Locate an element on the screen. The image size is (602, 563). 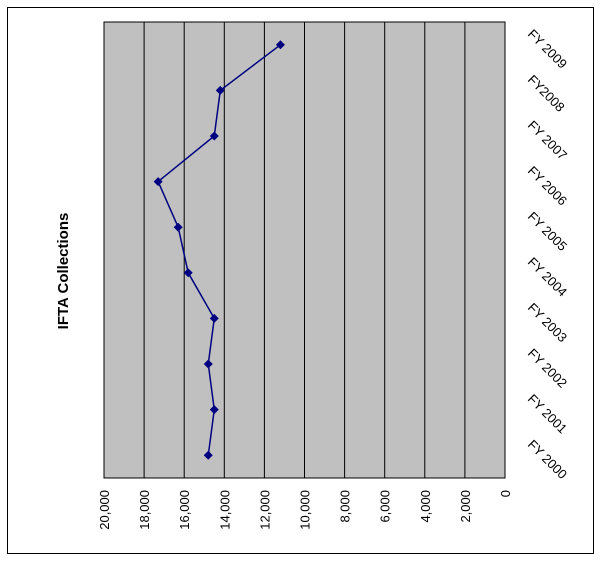
category-tick-label: FY 2005 is located at coordinates (547, 231).